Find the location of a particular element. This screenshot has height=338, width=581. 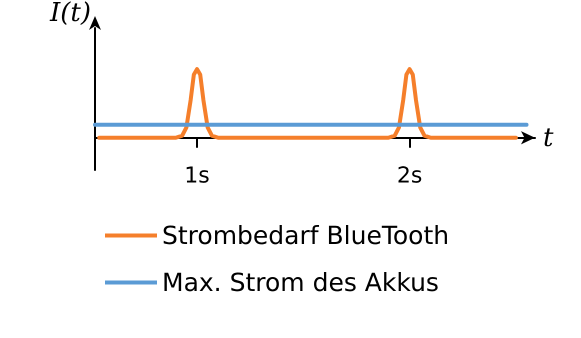

y-axis-title: I(t) is located at coordinates (69, 14).